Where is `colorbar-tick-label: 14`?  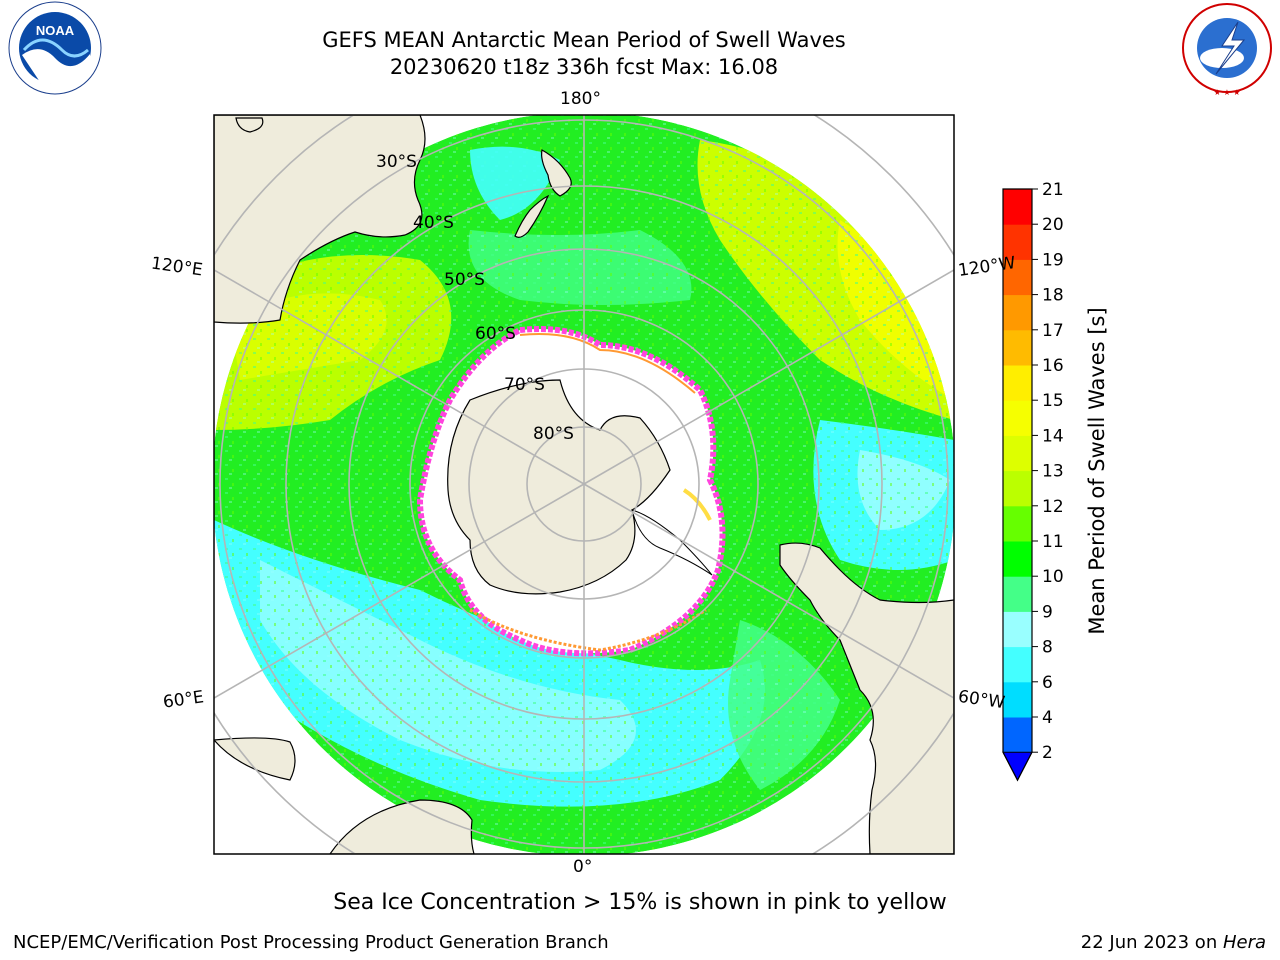 colorbar-tick-label: 14 is located at coordinates (1053, 436).